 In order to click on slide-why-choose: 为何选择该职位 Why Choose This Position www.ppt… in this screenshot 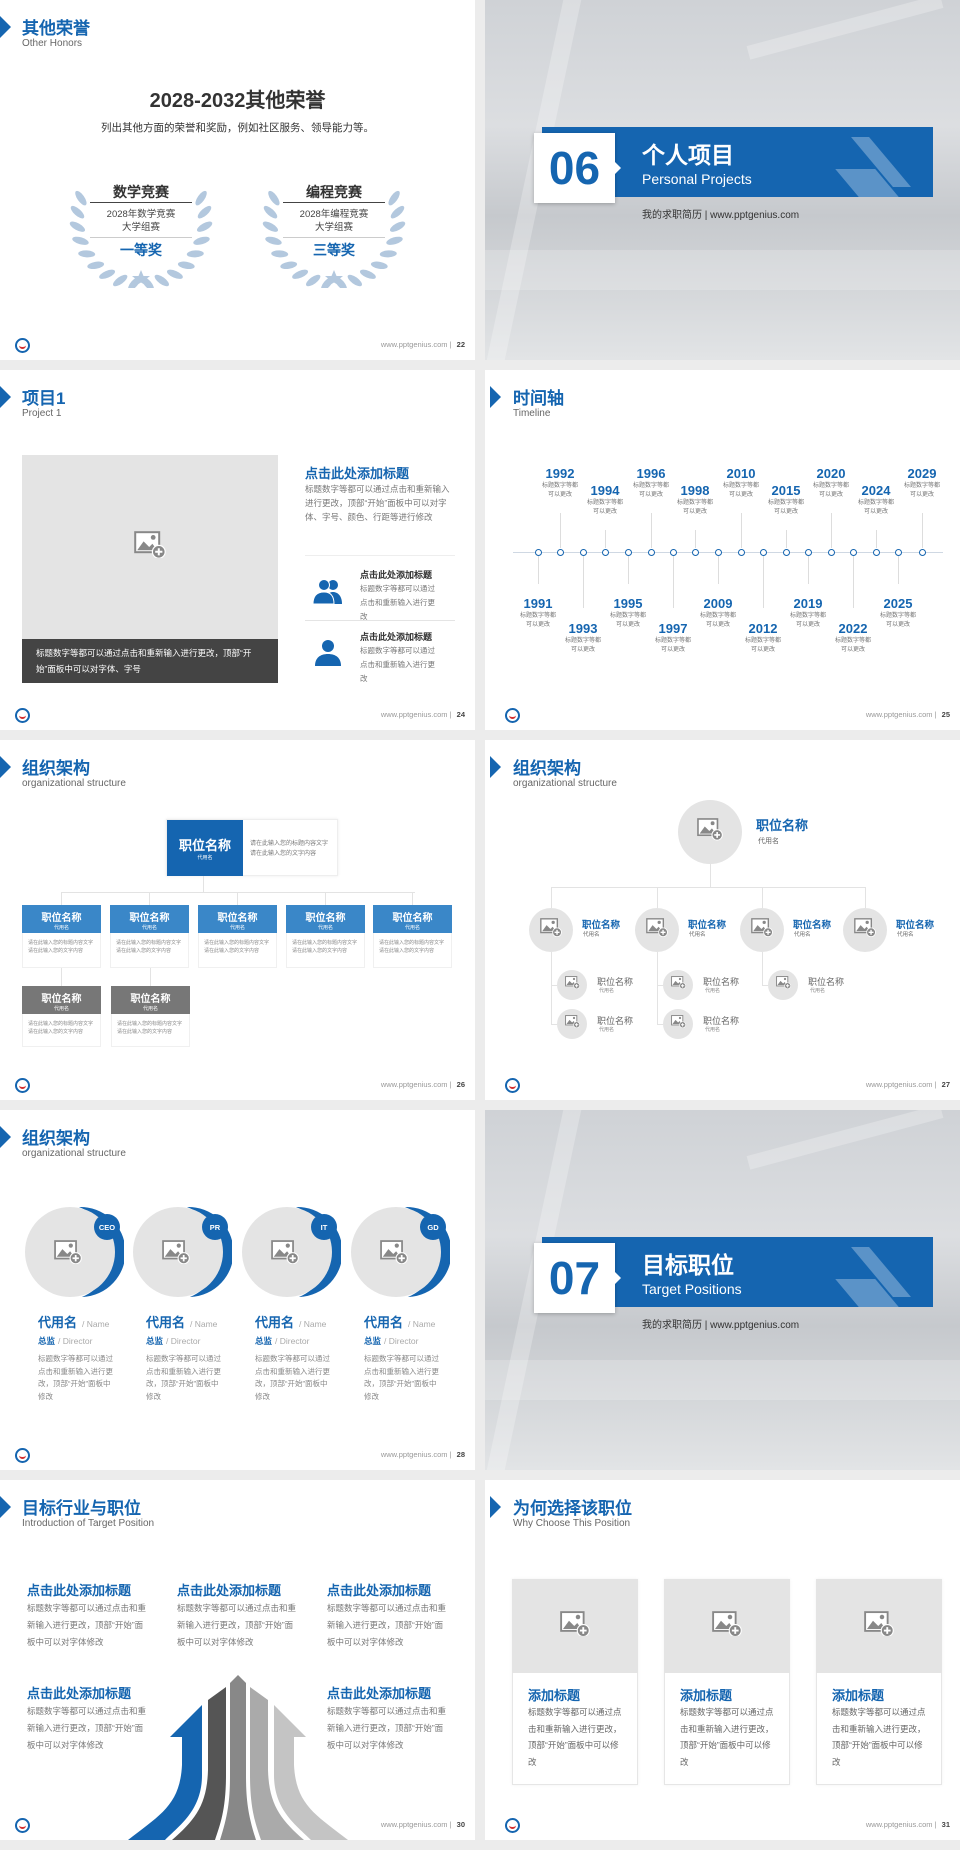, I will do `click(722, 1660)`.